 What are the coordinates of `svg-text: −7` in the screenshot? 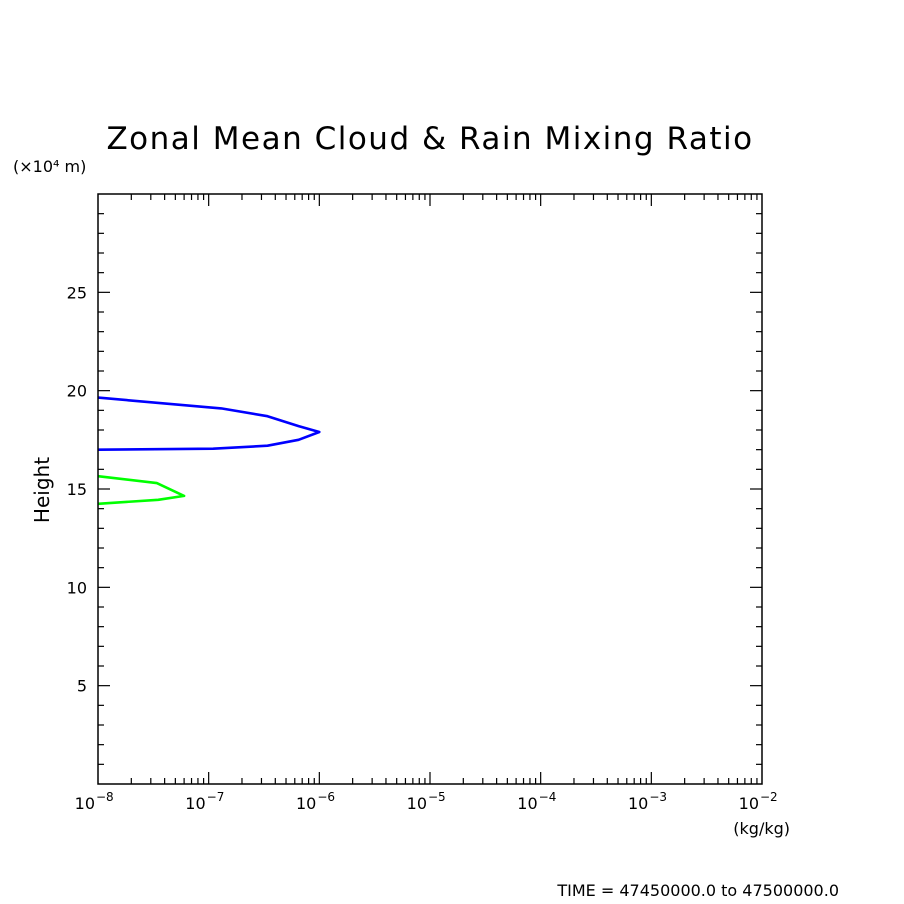 It's located at (216, 797).